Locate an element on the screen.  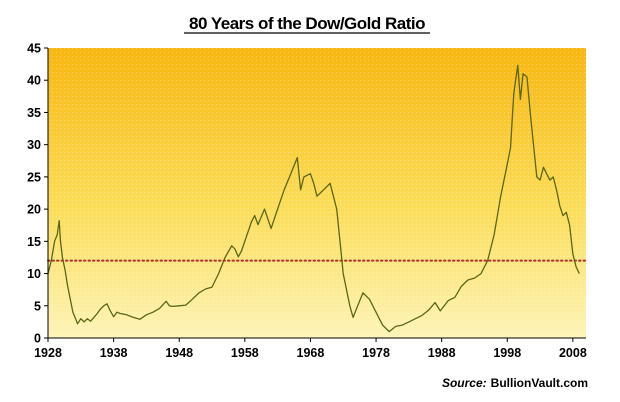
x-tick-label: 1998 is located at coordinates (507, 353).